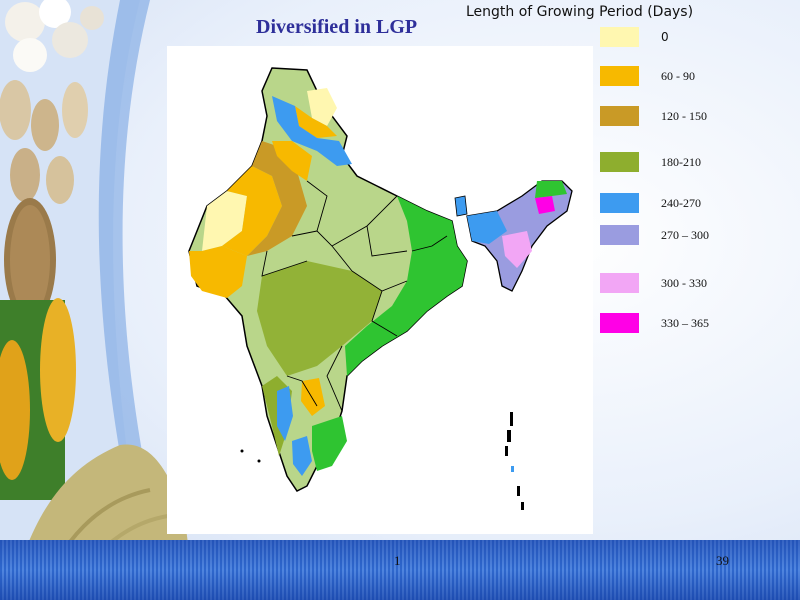 This screenshot has width=800, height=600. What do you see at coordinates (329, 443) in the screenshot?
I see `south-green` at bounding box center [329, 443].